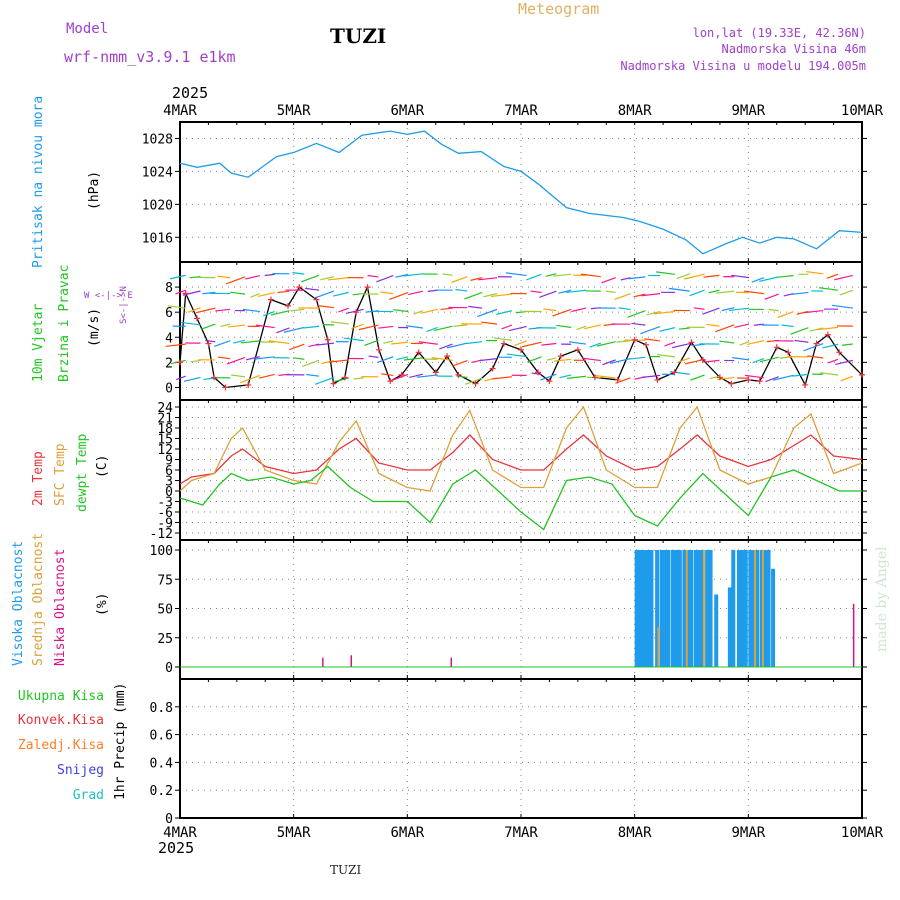 The width and height of the screenshot is (900, 900). Describe the element at coordinates (94, 190) in the screenshot. I see `pressure-unit: (hPa)` at that location.